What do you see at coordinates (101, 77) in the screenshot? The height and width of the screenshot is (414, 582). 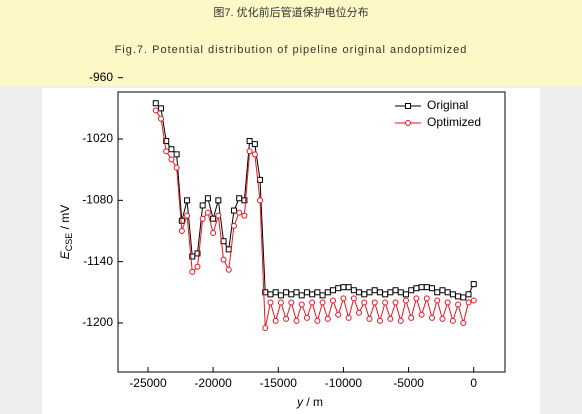 I see `y-tick-label: -960` at bounding box center [101, 77].